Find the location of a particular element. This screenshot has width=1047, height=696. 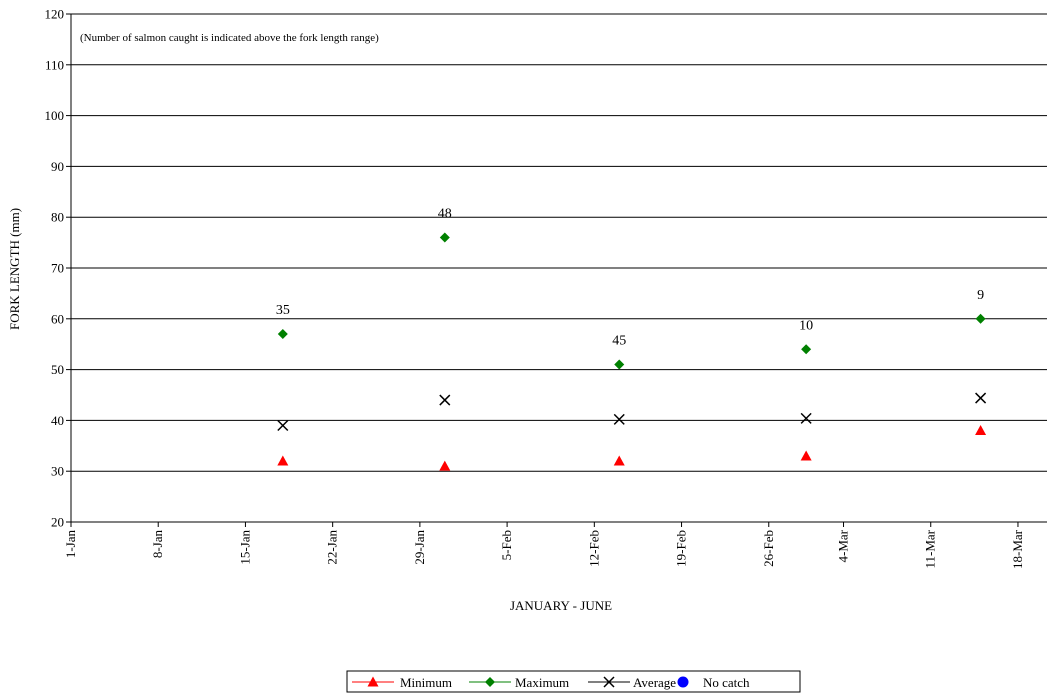

y-tick-label: 30 is located at coordinates (57, 471).